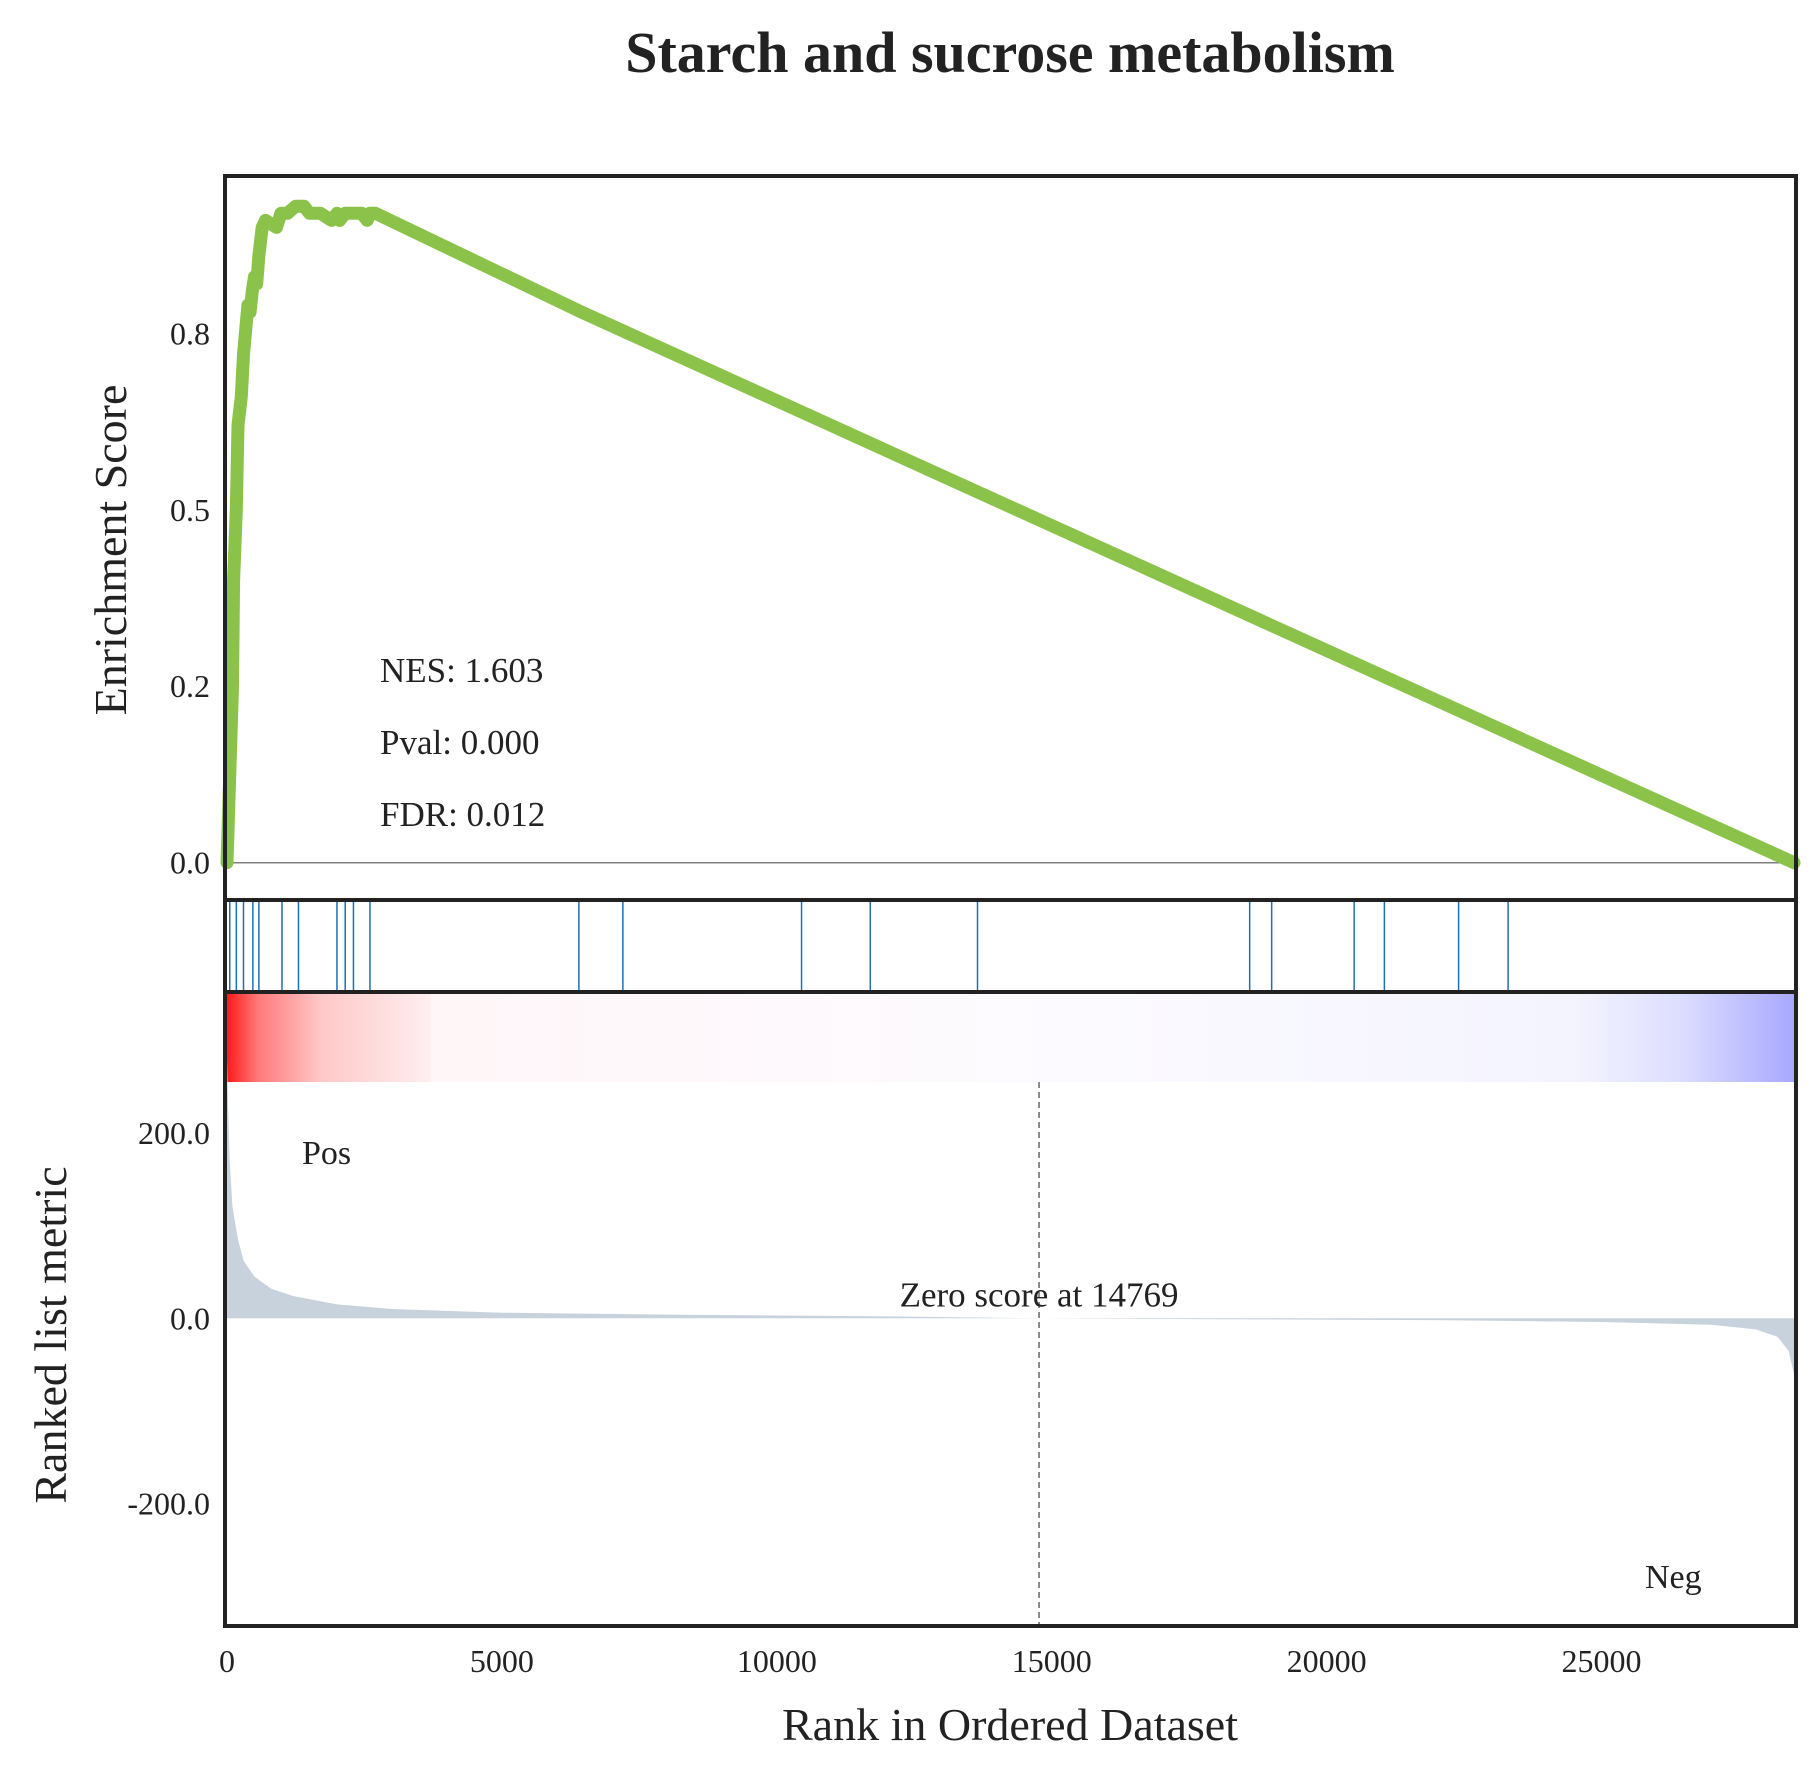 Image resolution: width=1813 pixels, height=1767 pixels. Describe the element at coordinates (502, 1661) in the screenshot. I see `x-tick-label: 5000` at that location.